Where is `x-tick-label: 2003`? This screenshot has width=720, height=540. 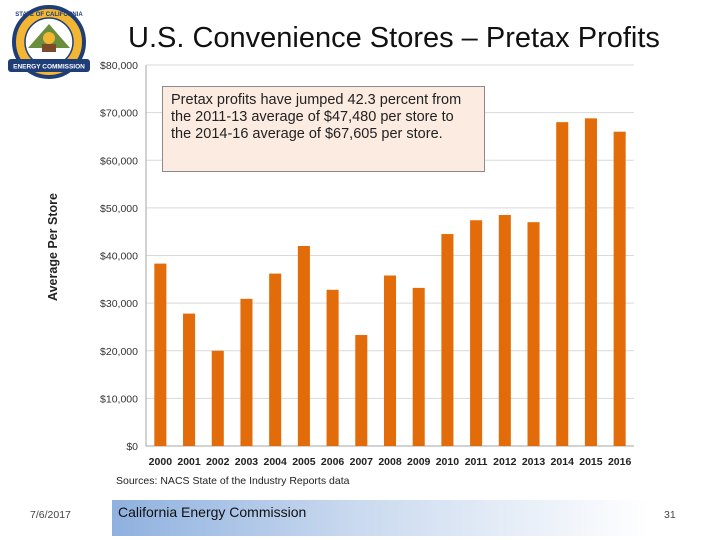 x-tick-label: 2003 is located at coordinates (247, 462).